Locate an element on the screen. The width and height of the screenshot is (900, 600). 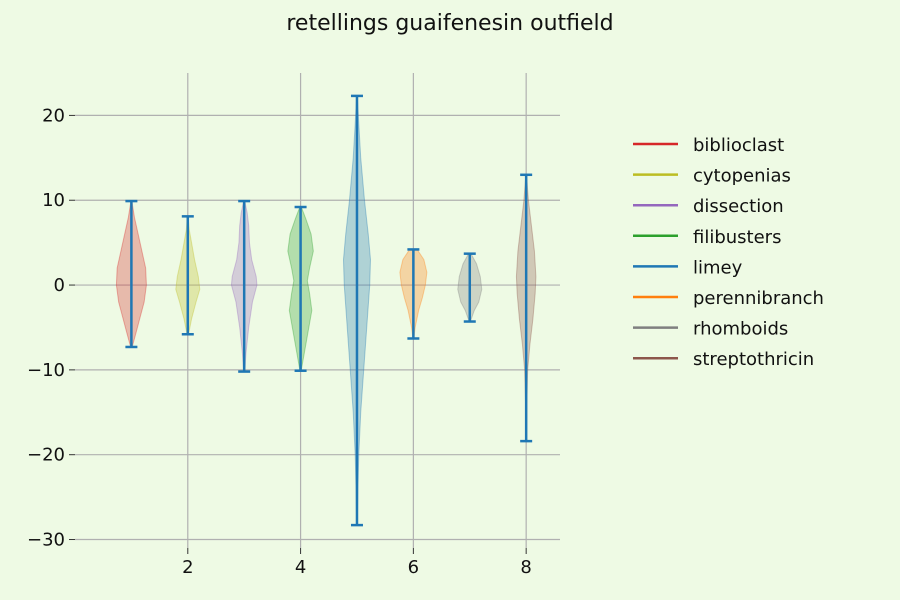
legend-item: biblioclast is located at coordinates (708, 145).